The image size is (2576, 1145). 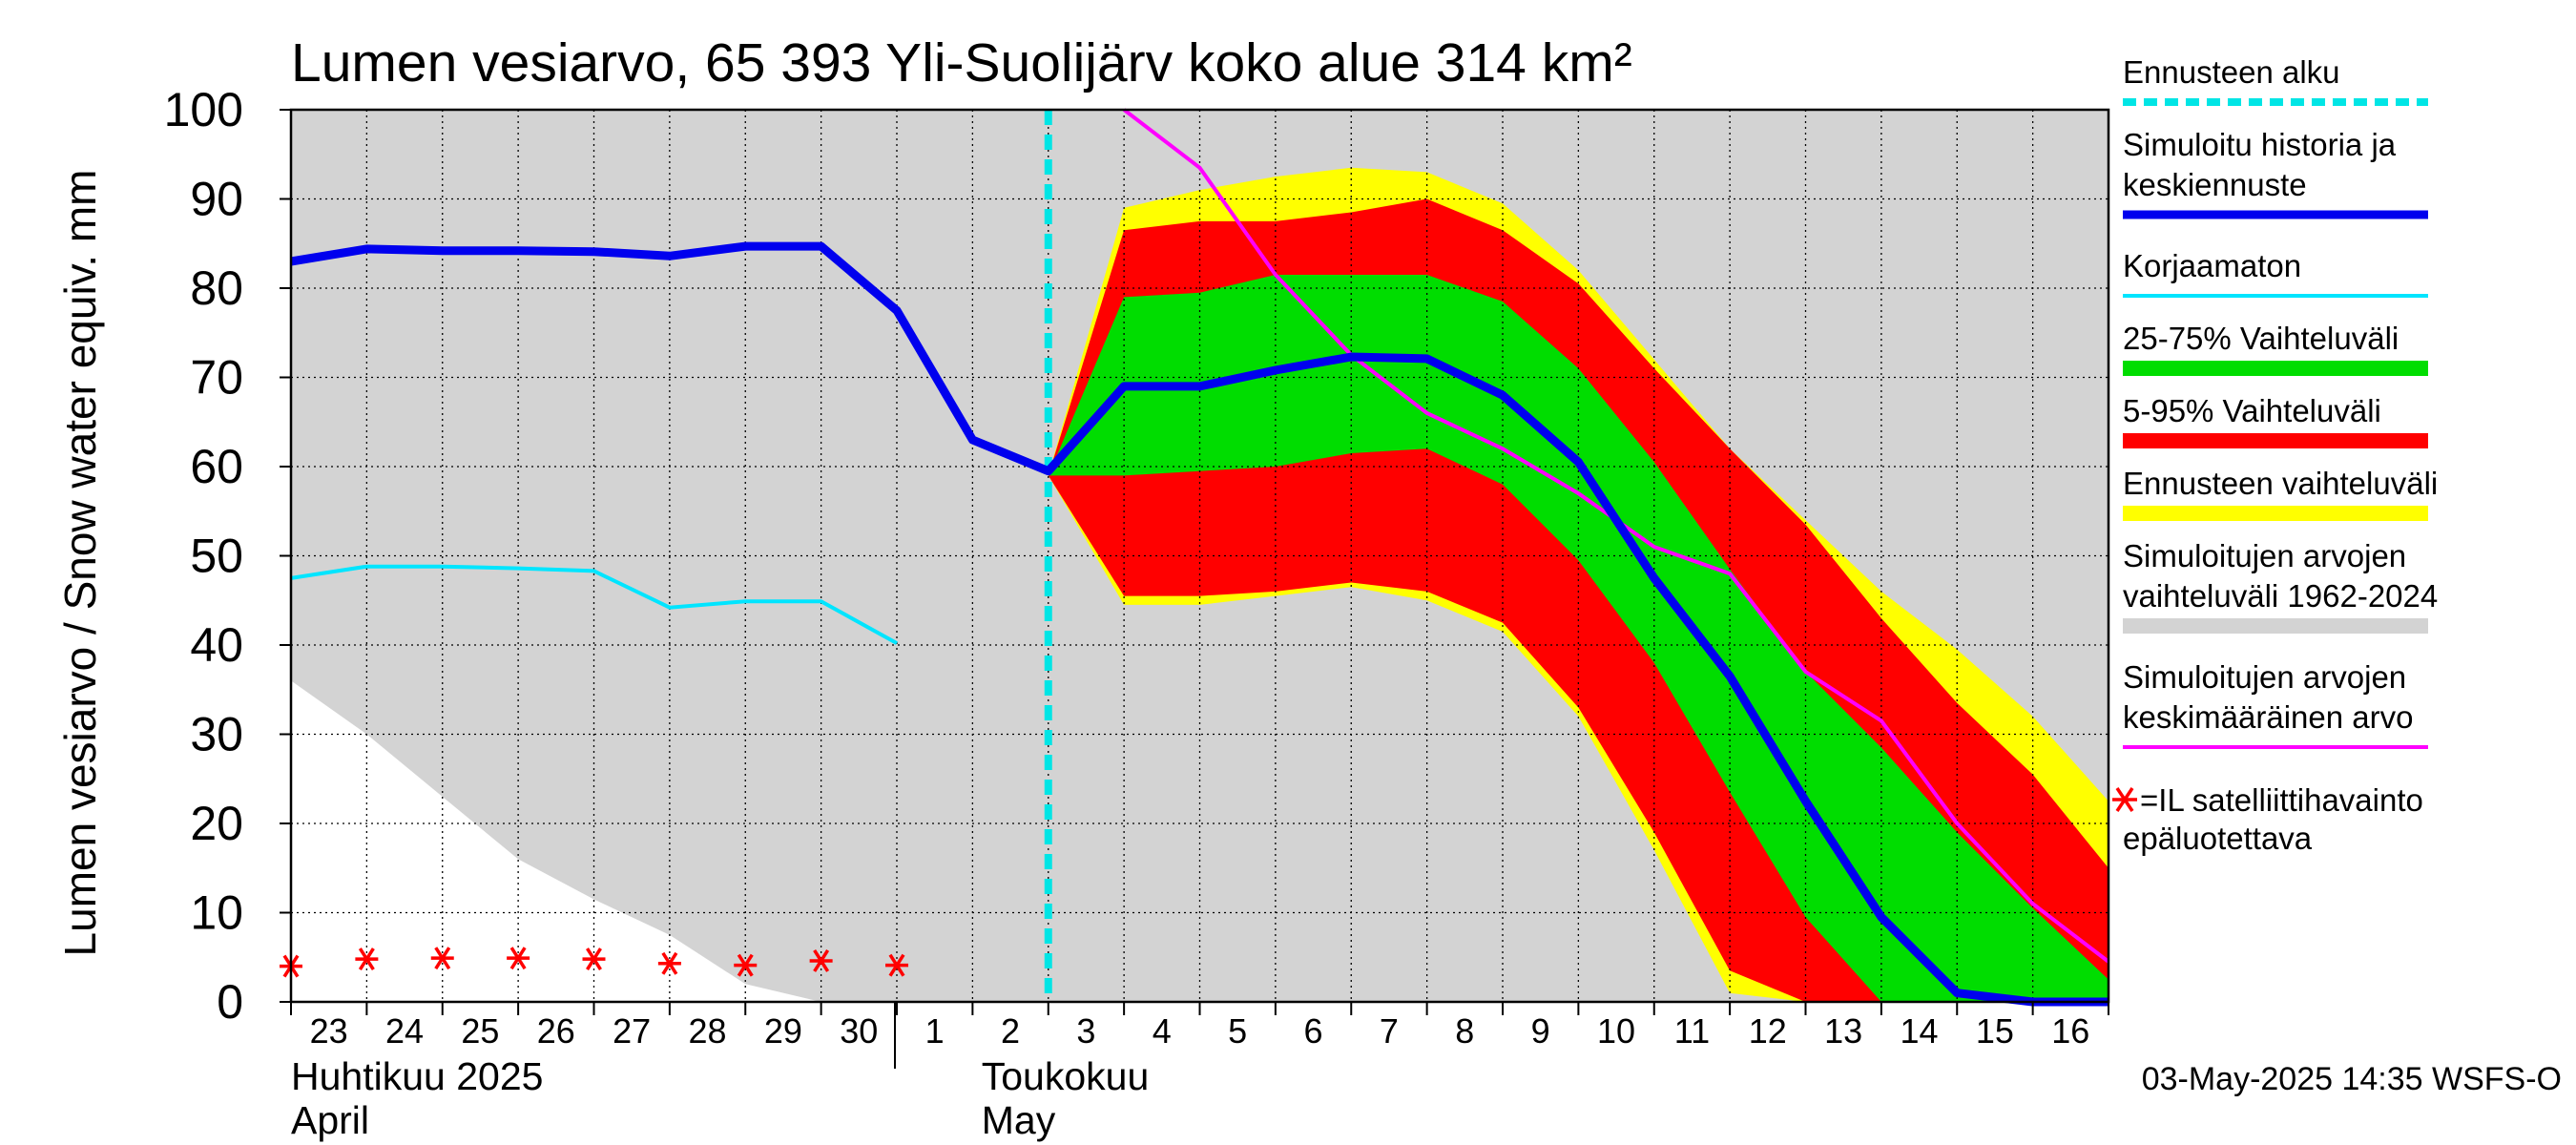 I want to click on x-tick-label: 12, so click(x=1768, y=1031).